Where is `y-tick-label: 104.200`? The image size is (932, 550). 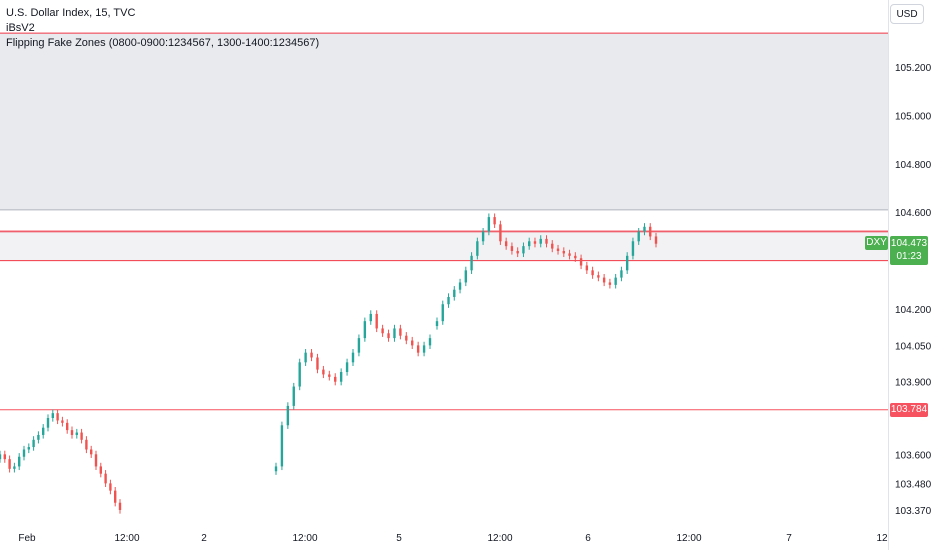
y-tick-label: 104.200 is located at coordinates (913, 310).